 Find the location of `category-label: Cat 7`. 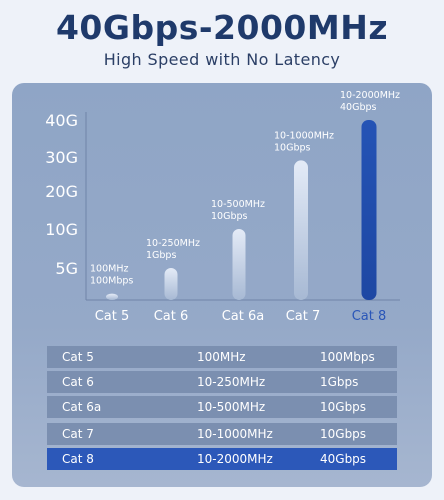

category-label: Cat 7 is located at coordinates (303, 316).